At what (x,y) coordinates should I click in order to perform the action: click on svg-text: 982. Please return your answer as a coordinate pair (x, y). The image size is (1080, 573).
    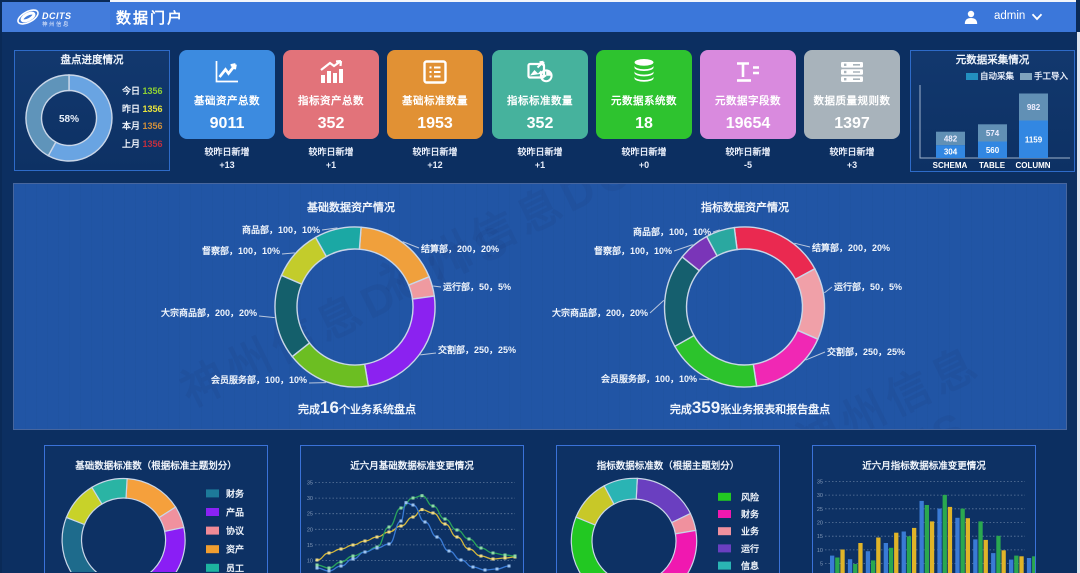
    Looking at the image, I should click on (1034, 107).